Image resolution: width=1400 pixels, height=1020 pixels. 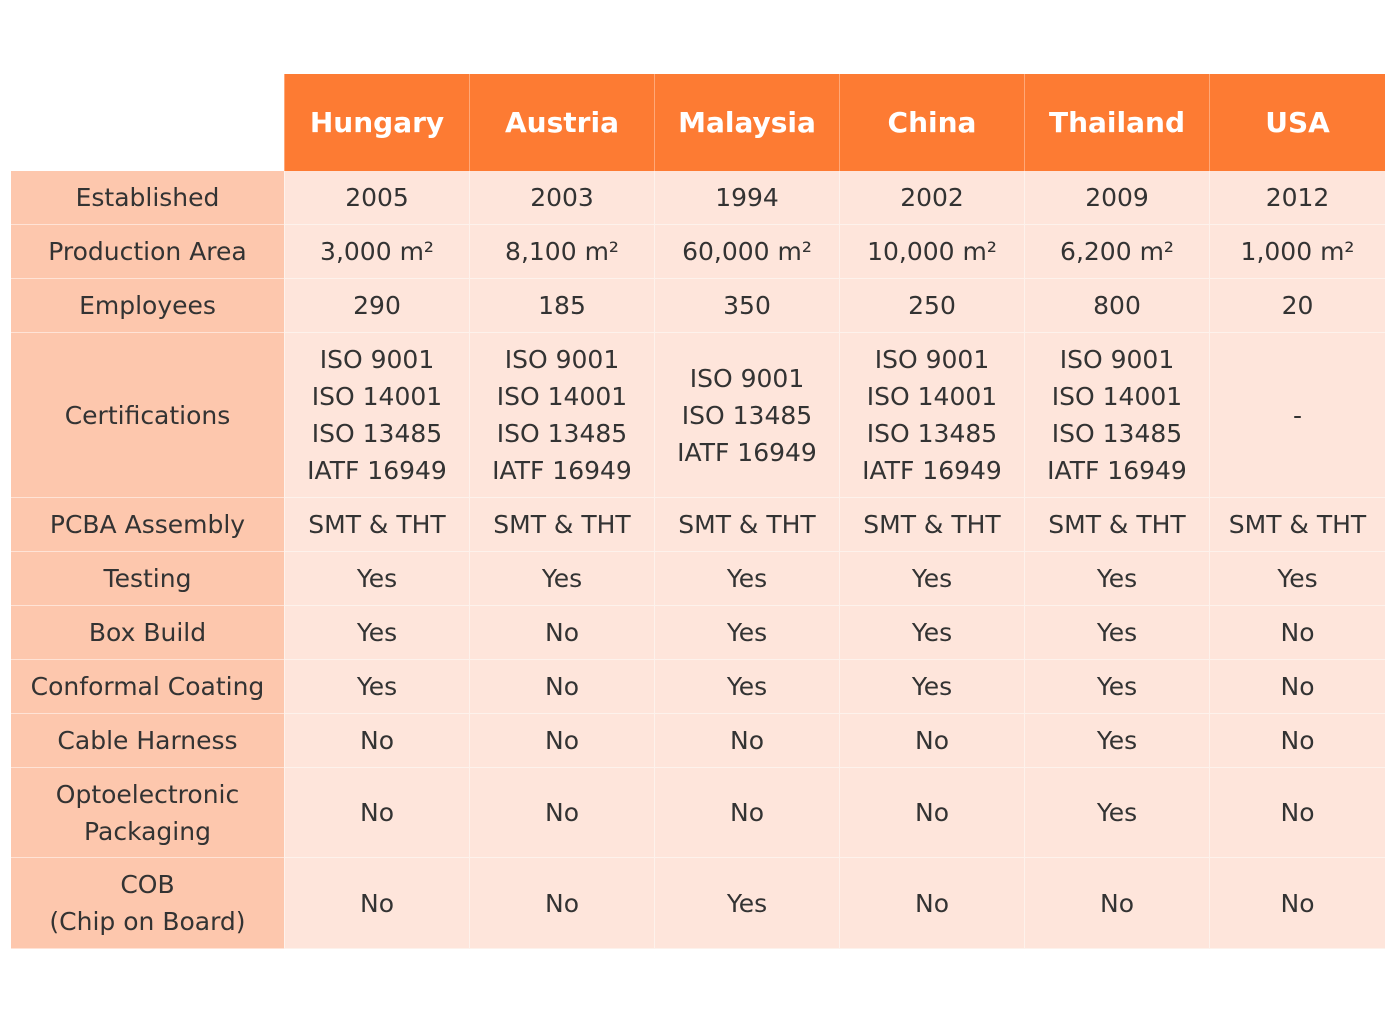 I want to click on cell-line: Packaging, so click(x=147, y=831).